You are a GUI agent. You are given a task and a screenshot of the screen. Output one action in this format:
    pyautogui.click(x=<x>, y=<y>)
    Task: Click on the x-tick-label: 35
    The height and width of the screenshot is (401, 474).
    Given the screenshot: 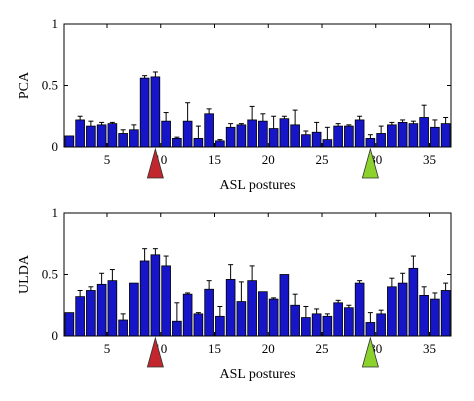 What is the action you would take?
    pyautogui.click(x=429, y=348)
    